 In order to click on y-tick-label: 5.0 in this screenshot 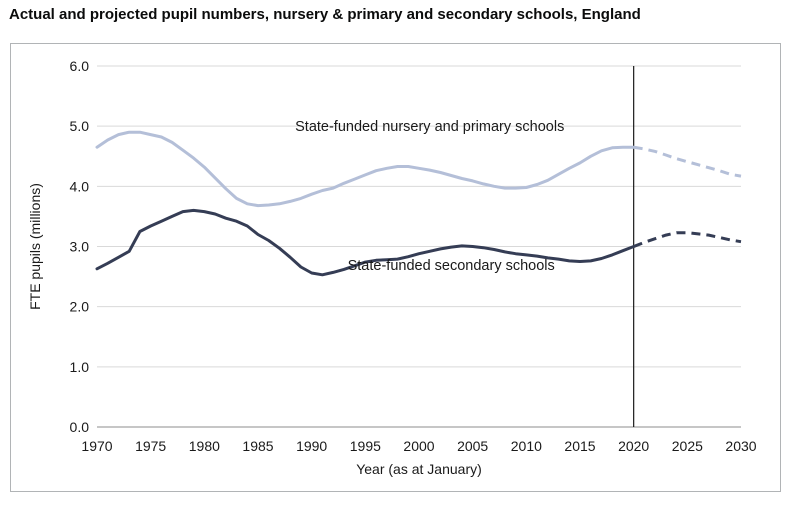, I will do `click(80, 126)`.